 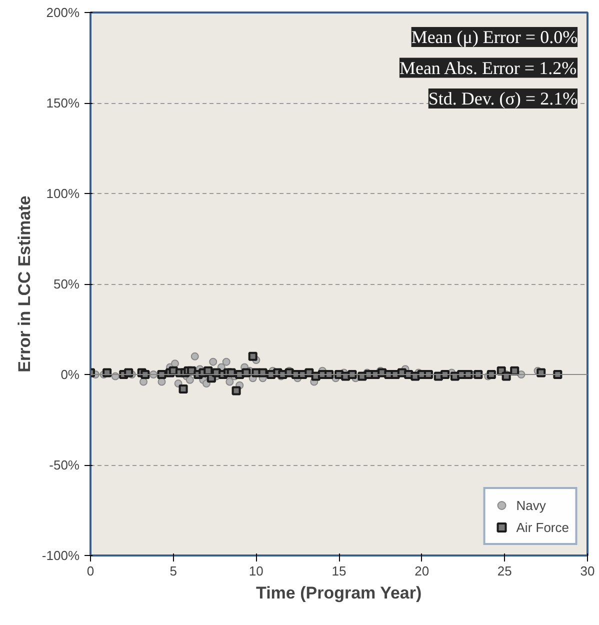 I want to click on x-tick-label: 0, so click(x=90, y=571).